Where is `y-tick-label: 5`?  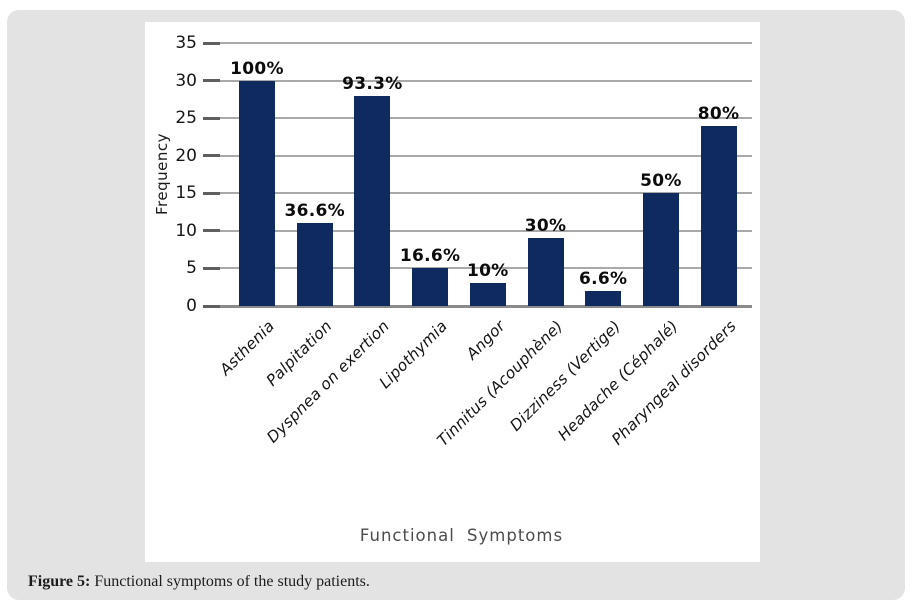 y-tick-label: 5 is located at coordinates (191, 268).